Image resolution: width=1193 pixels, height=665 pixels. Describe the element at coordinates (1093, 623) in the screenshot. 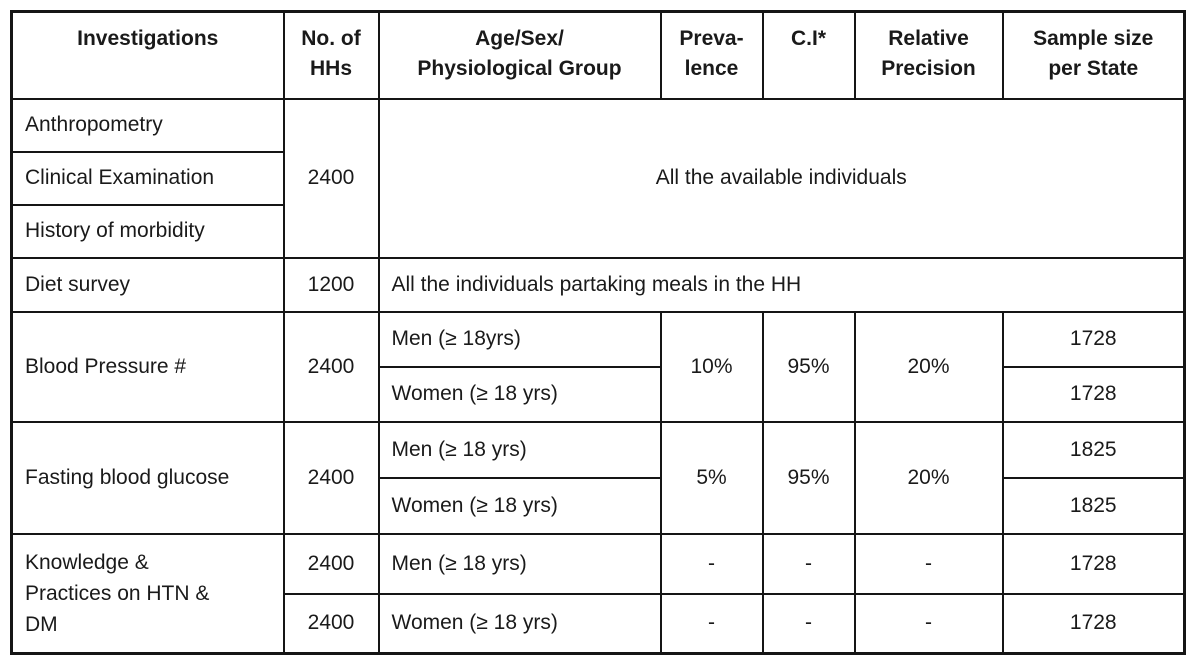

I see `cell-sample-knowledge-practices-women: 1728` at that location.